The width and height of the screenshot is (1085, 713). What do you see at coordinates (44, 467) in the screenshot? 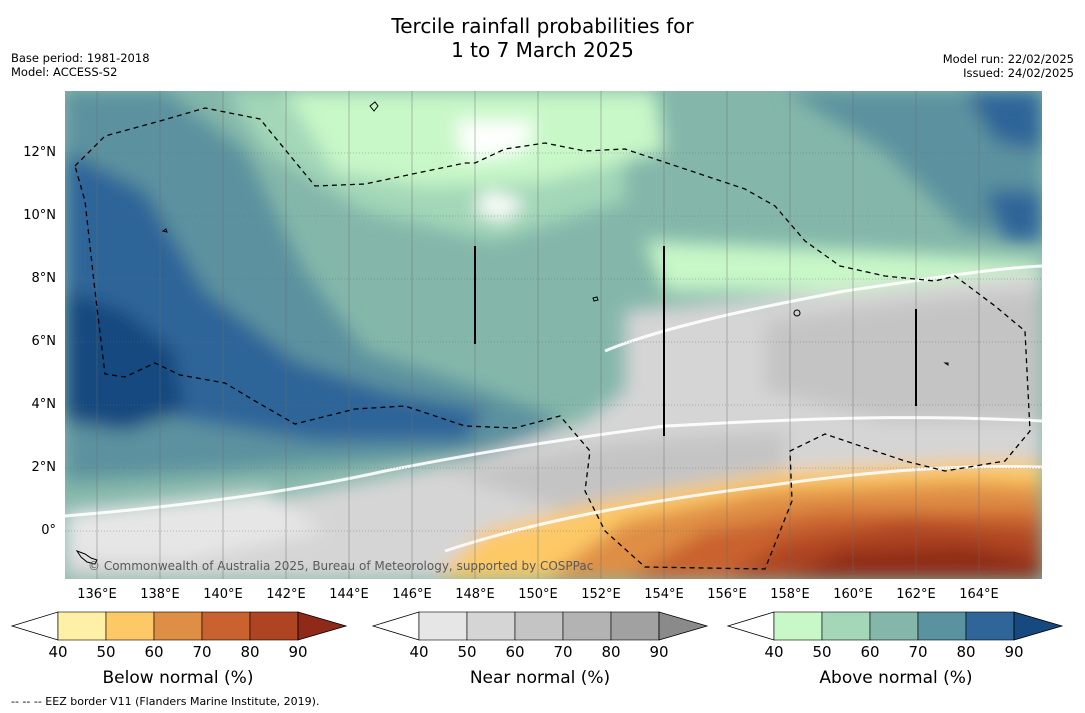
I see `lat-label-2n: 2°N` at bounding box center [44, 467].